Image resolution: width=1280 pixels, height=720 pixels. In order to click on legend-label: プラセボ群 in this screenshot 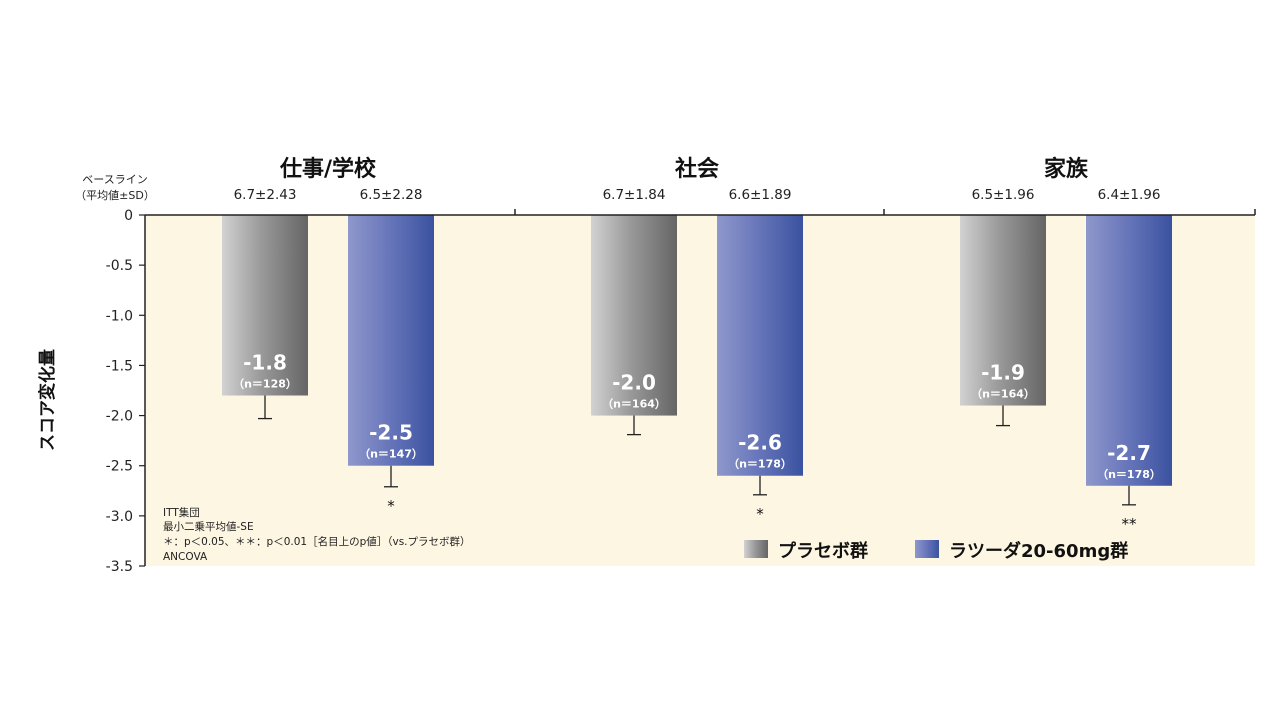, I will do `click(823, 551)`.